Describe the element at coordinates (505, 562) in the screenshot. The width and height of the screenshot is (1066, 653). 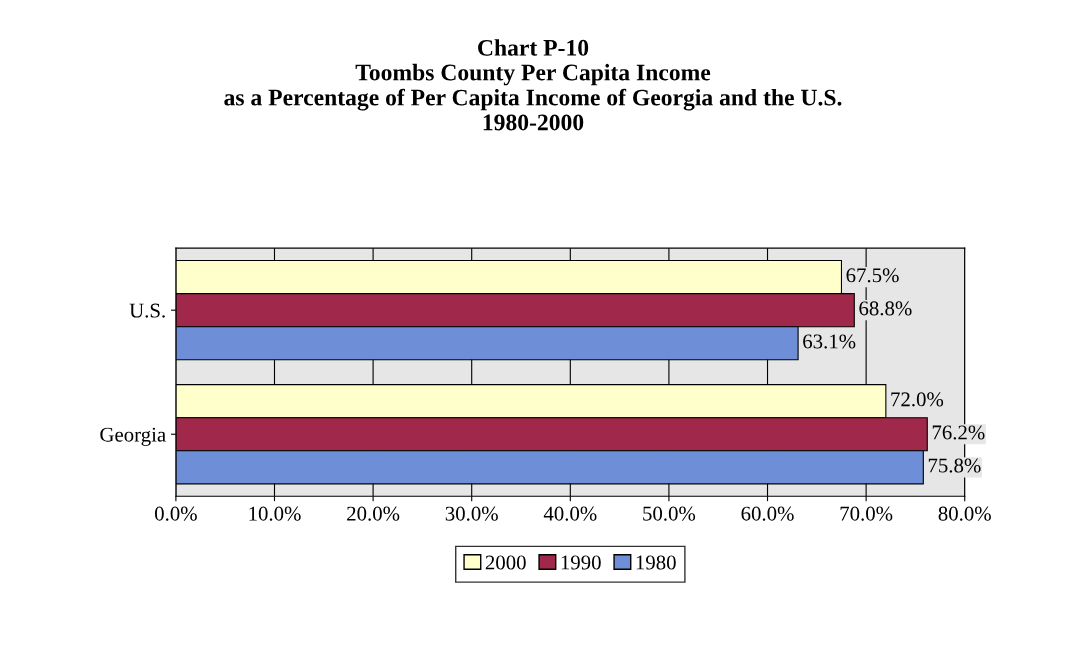
I see `legend-label: 2000` at that location.